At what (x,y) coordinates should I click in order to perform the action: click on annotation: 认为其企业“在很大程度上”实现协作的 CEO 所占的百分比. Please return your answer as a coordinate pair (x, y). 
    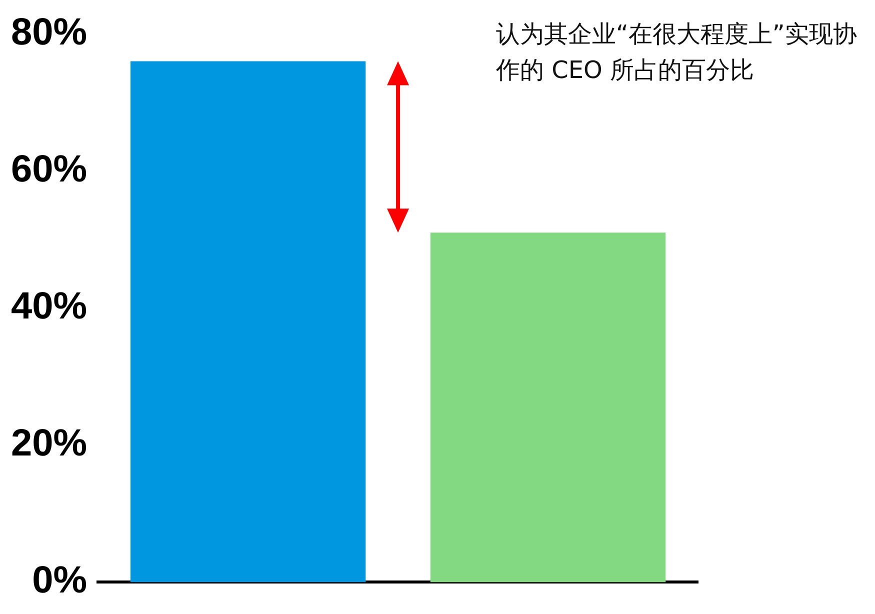
    Looking at the image, I should click on (677, 52).